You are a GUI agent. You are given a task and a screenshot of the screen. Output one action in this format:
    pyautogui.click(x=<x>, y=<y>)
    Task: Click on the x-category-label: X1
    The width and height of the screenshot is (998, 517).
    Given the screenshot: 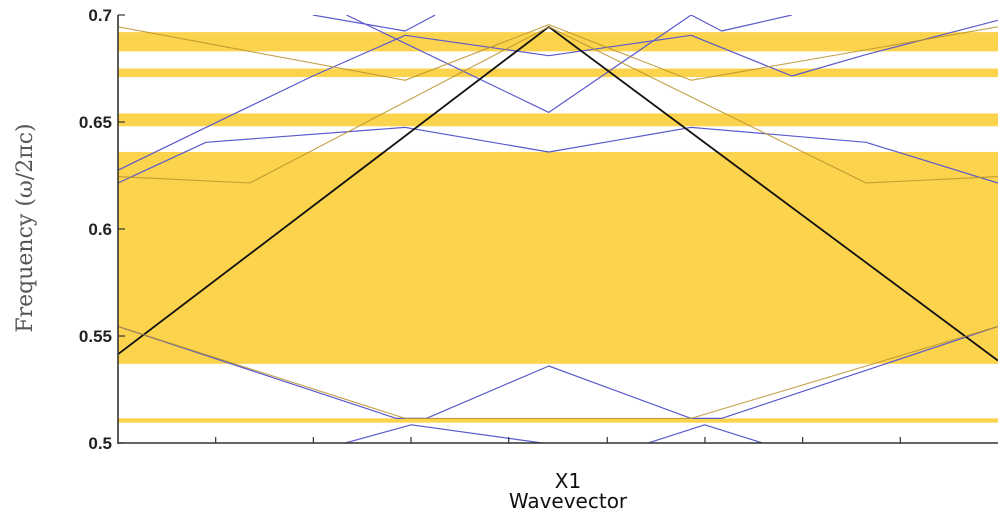 What is the action you would take?
    pyautogui.click(x=568, y=481)
    